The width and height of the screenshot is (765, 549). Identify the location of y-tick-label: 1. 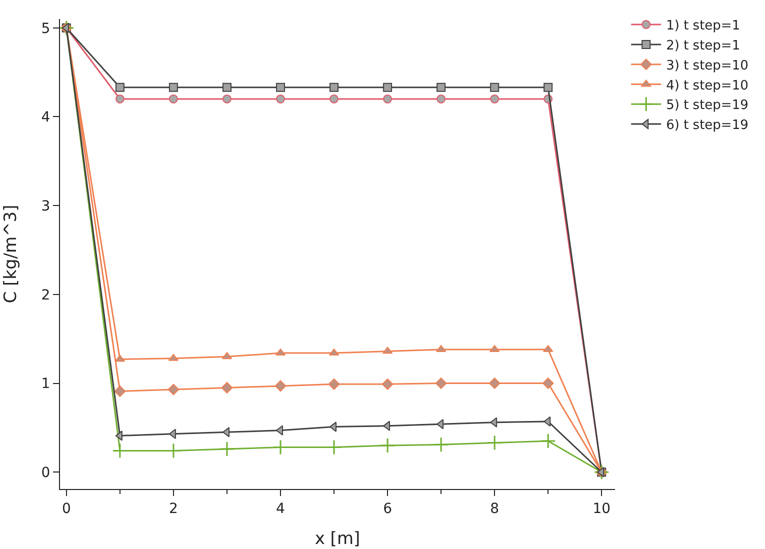
(45, 384).